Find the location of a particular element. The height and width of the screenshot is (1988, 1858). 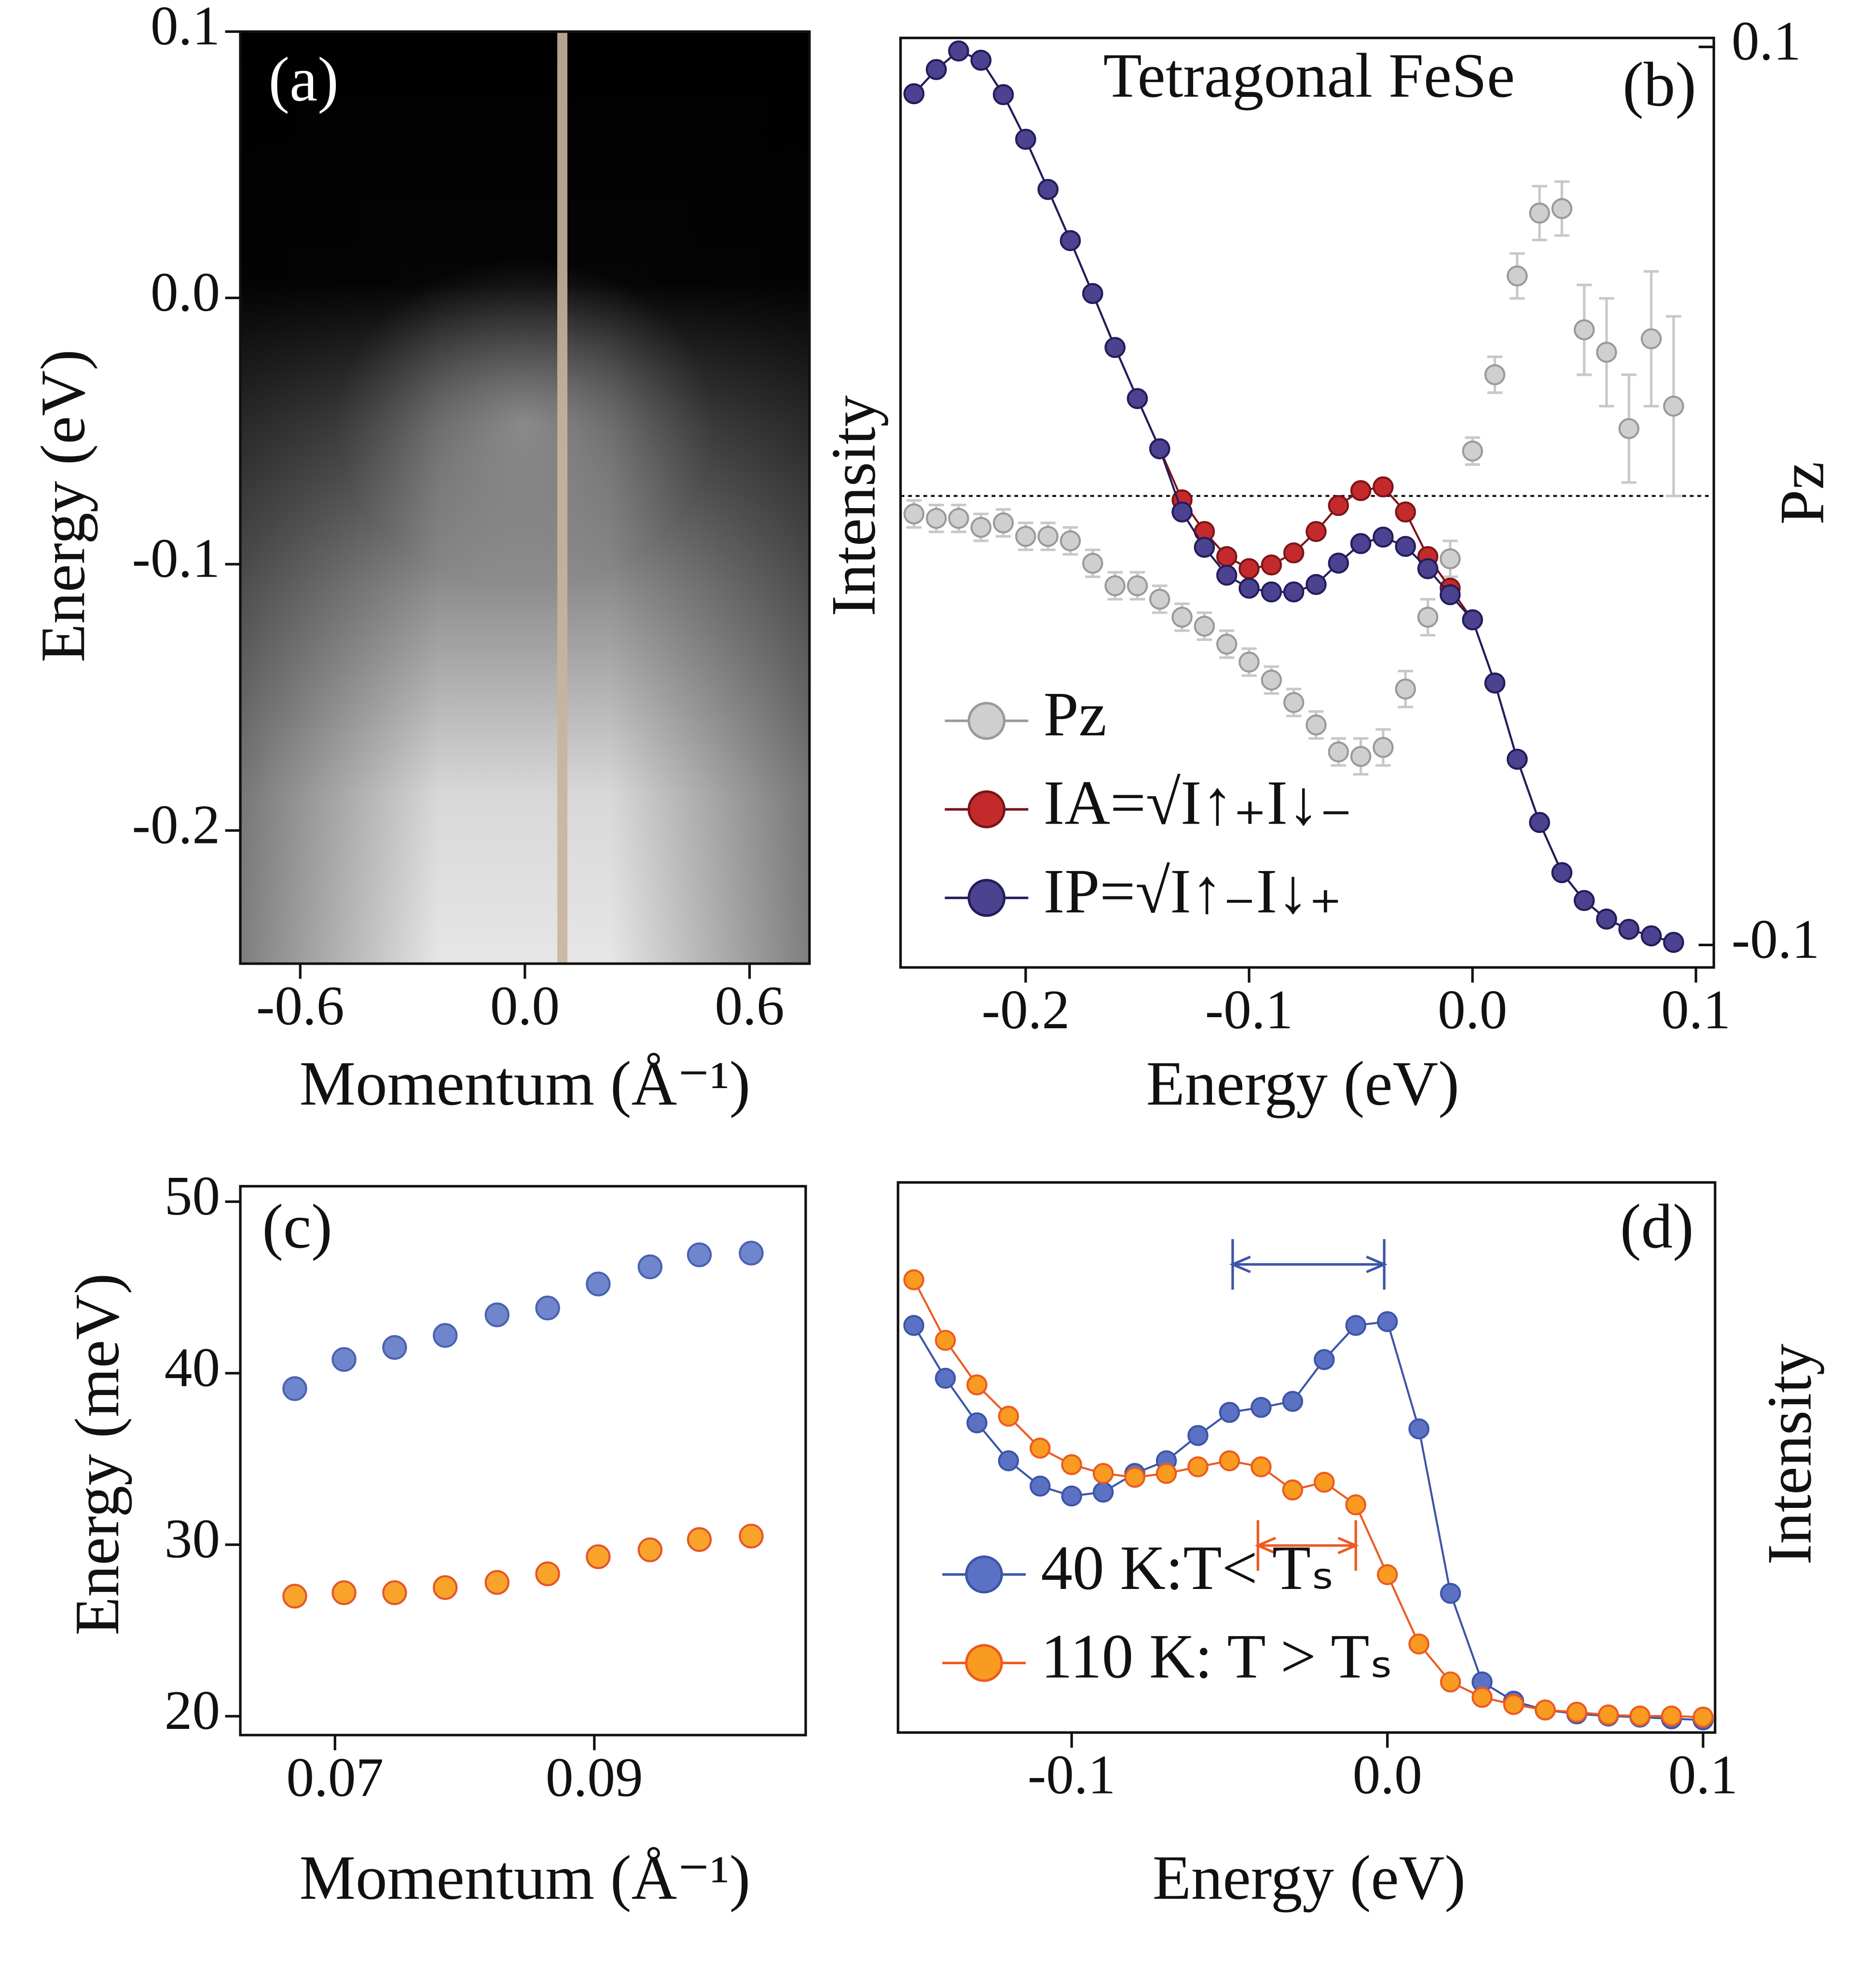

panel-label: (d) is located at coordinates (1657, 1226).